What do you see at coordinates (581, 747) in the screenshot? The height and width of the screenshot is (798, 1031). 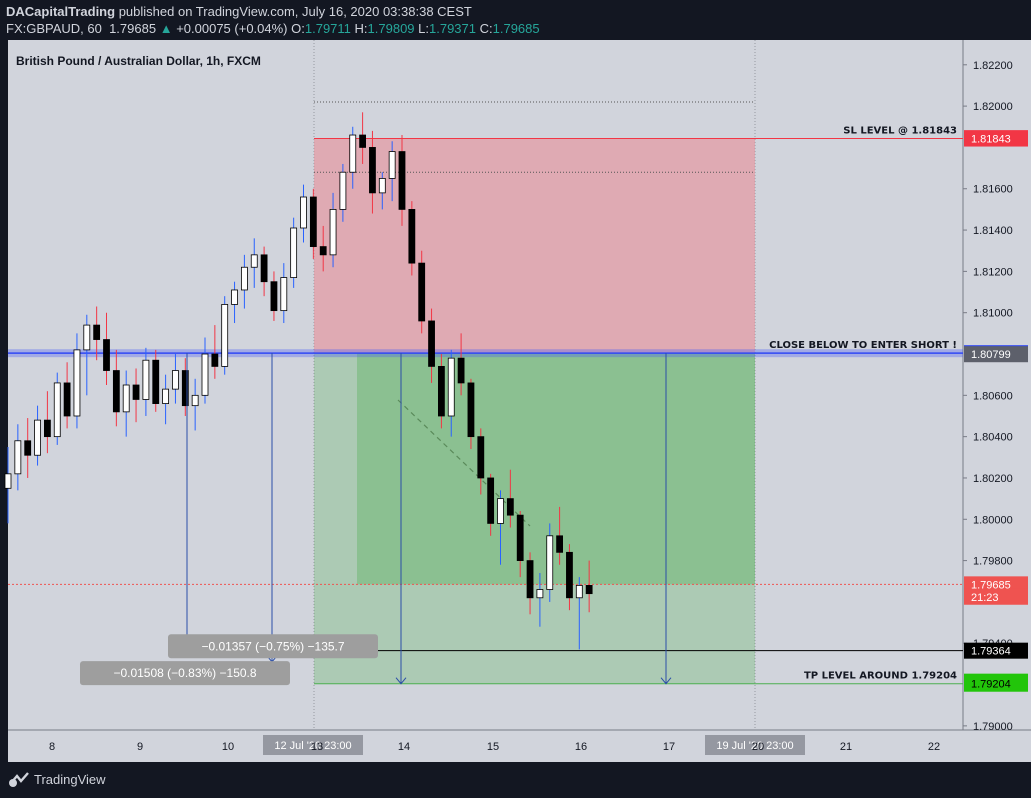 I see `x-tick-label: 16` at bounding box center [581, 747].